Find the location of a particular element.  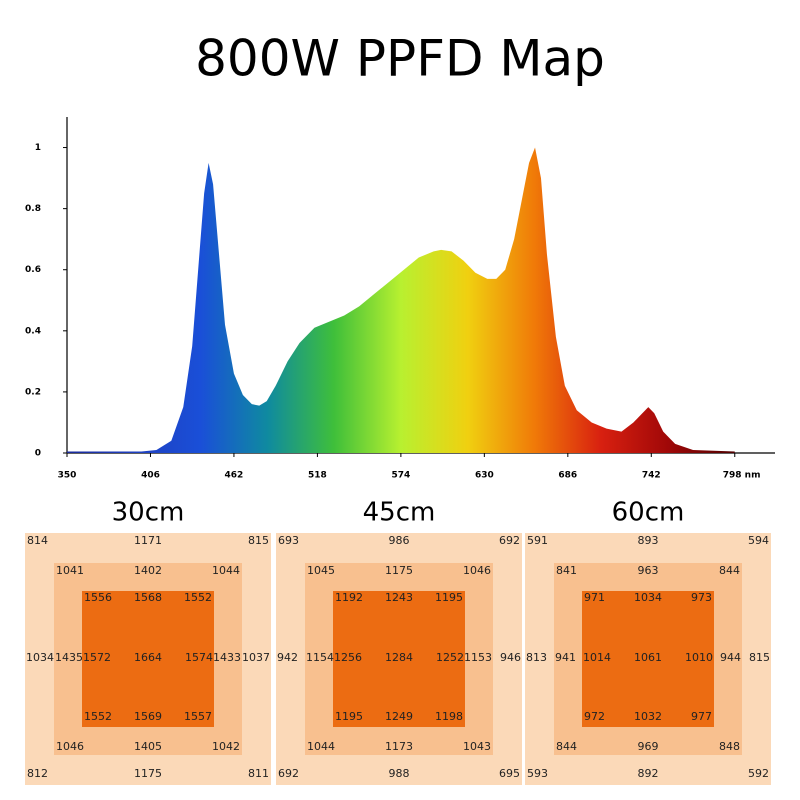

ppfd-value: 1284 is located at coordinates (399, 657).